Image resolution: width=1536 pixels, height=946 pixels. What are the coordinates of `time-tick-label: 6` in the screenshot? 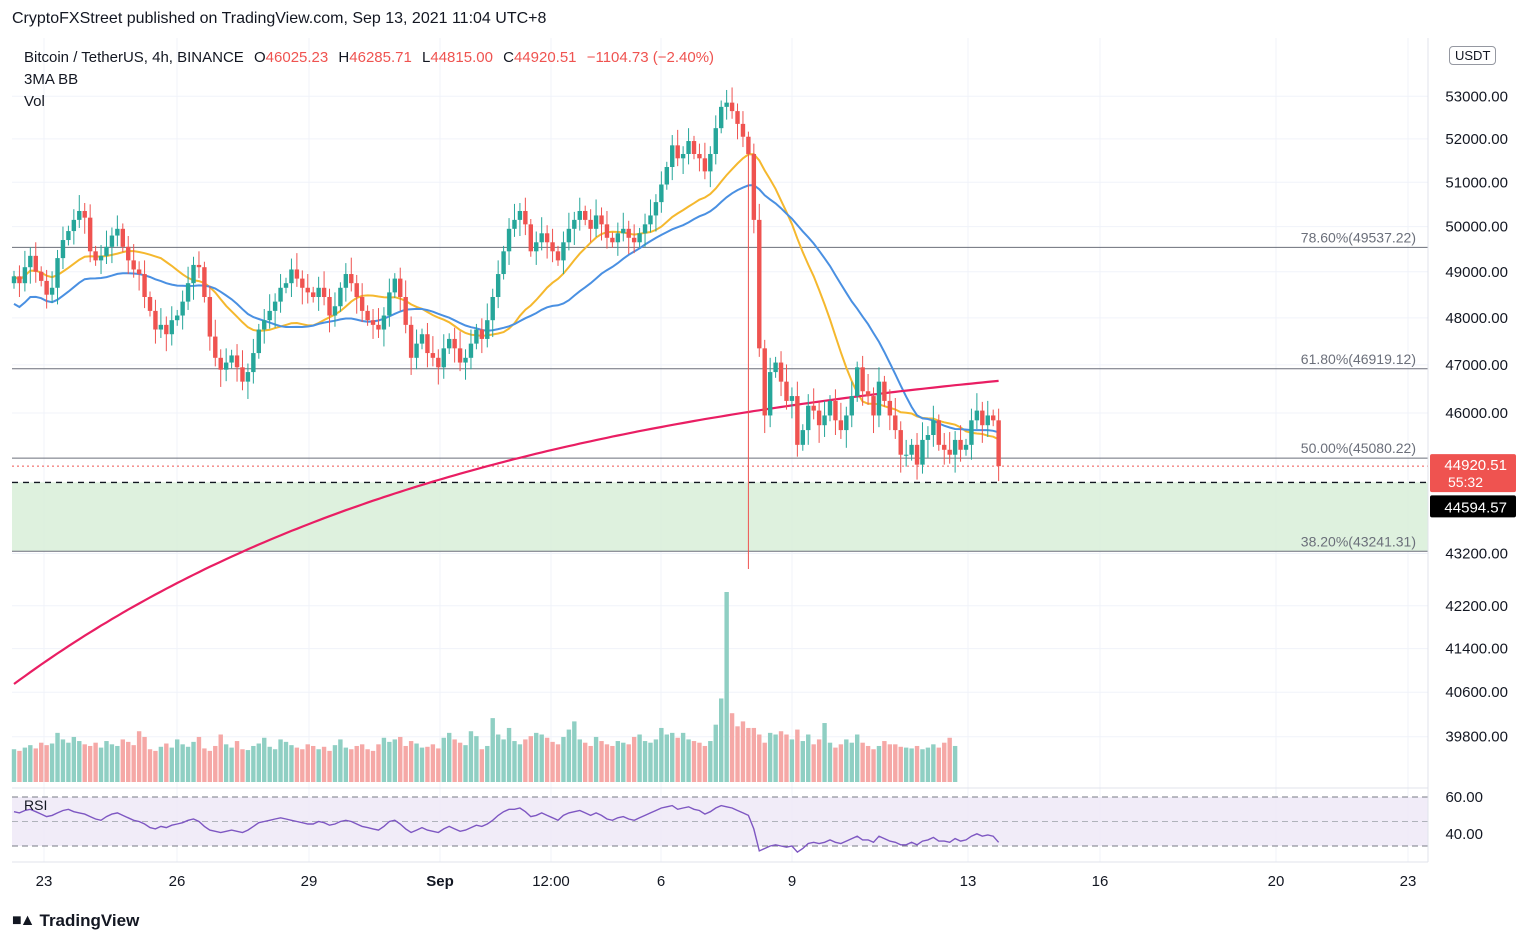 It's located at (661, 881).